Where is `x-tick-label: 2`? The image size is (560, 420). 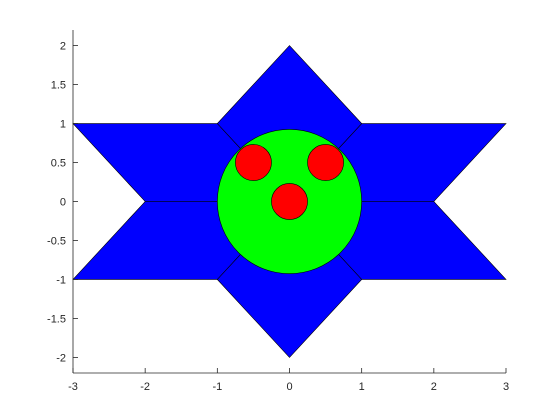
x-tick-label: 2 is located at coordinates (434, 387).